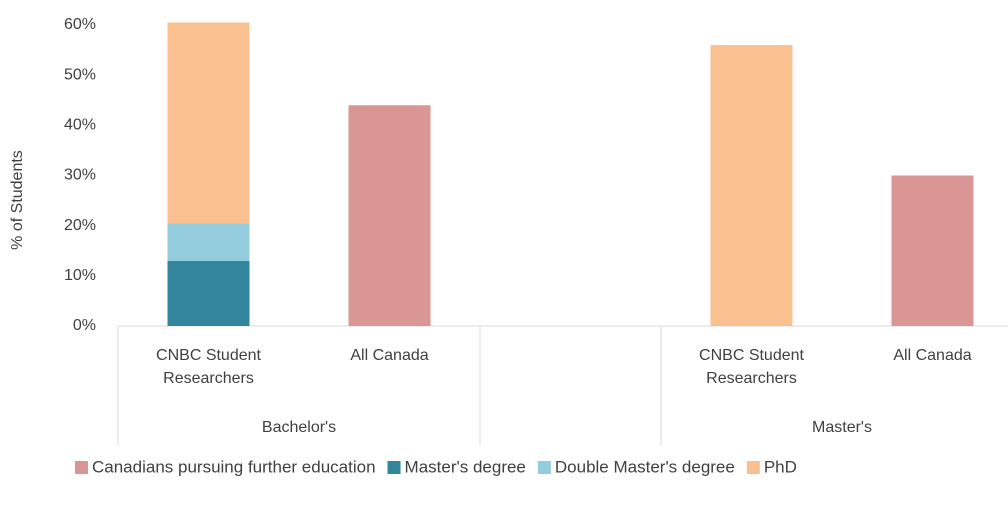 Image resolution: width=1008 pixels, height=506 pixels. I want to click on legend-label: Master's degree, so click(465, 466).